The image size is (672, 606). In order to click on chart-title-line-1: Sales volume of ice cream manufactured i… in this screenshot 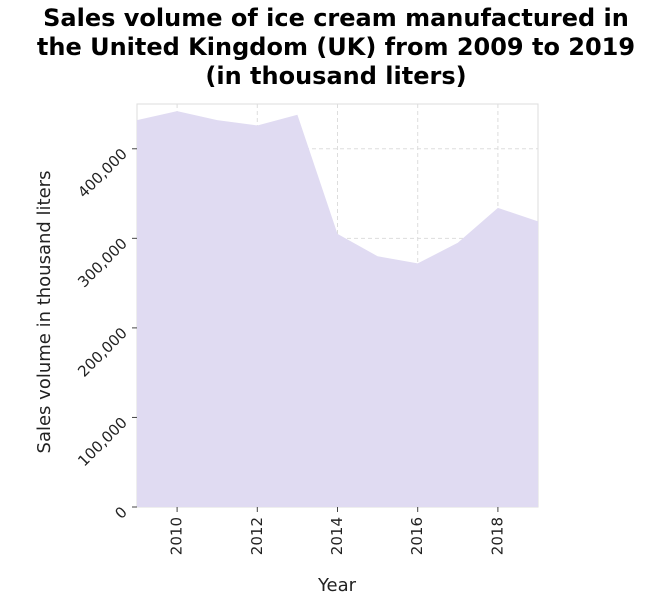, I will do `click(336, 18)`.